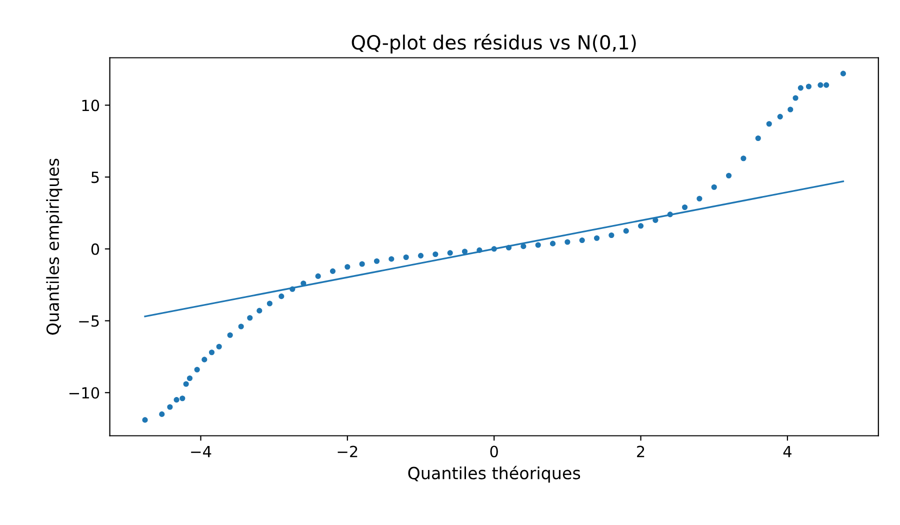  Describe the element at coordinates (89, 321) in the screenshot. I see `y-tick-label: −5` at that location.